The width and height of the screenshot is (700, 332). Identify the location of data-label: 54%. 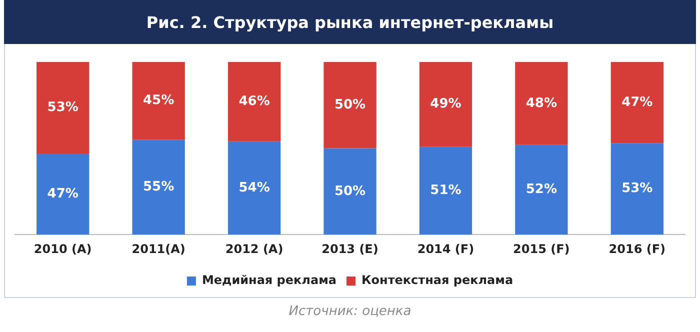
(254, 188).